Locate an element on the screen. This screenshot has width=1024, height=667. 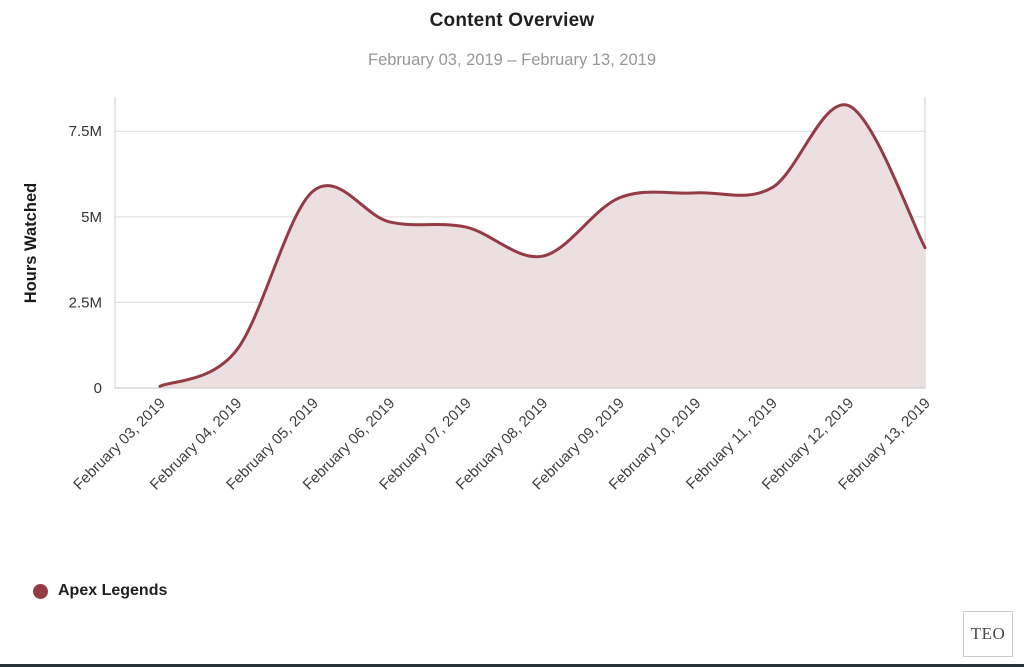
y-tick-label: 7.5M is located at coordinates (85, 131).